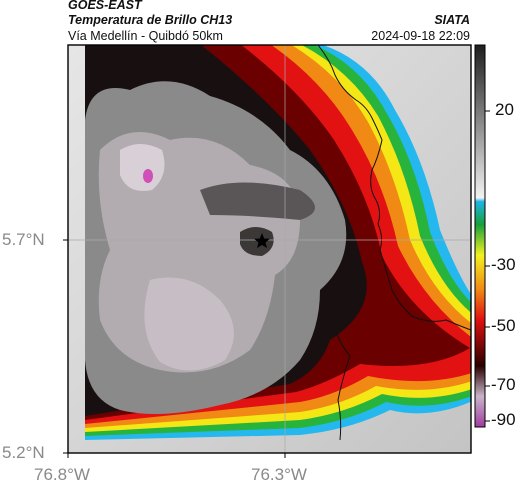 This screenshot has width=526, height=491. I want to click on colorbar-label-minus-70: -70, so click(503, 384).